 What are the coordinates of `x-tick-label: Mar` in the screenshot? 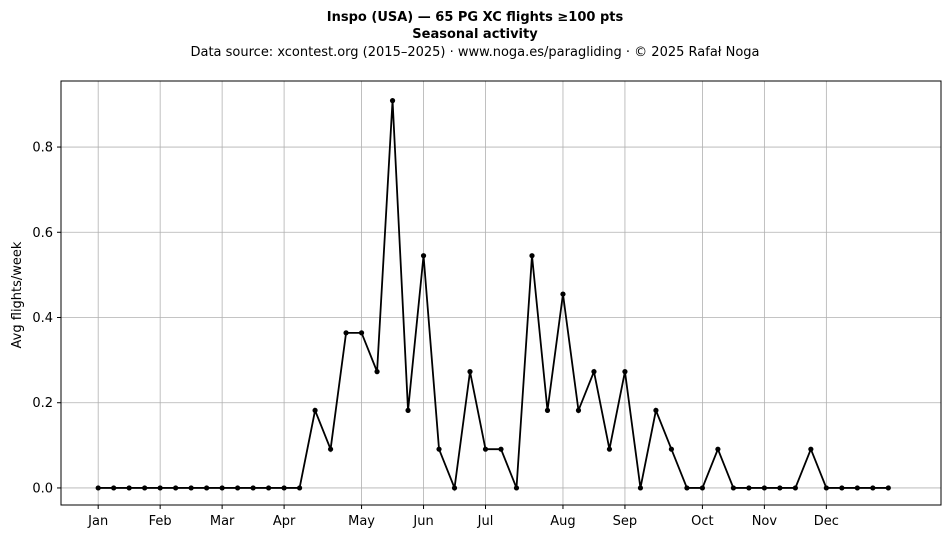 It's located at (222, 521).